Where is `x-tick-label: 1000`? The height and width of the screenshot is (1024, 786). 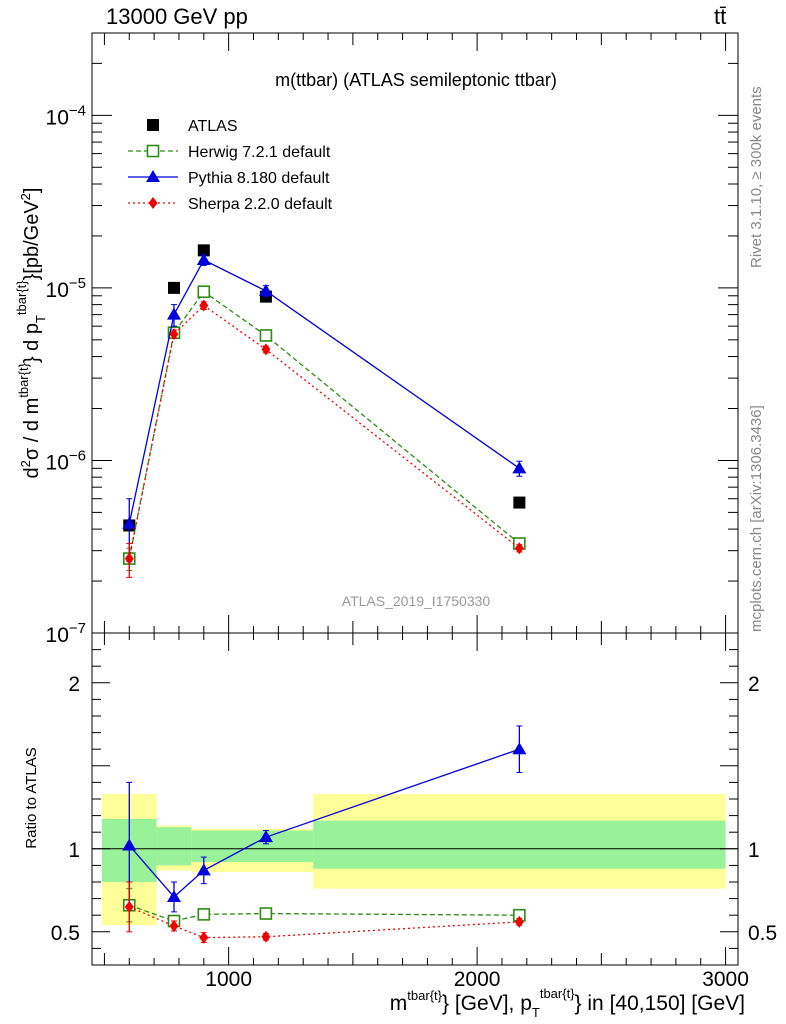 x-tick-label: 1000 is located at coordinates (228, 979).